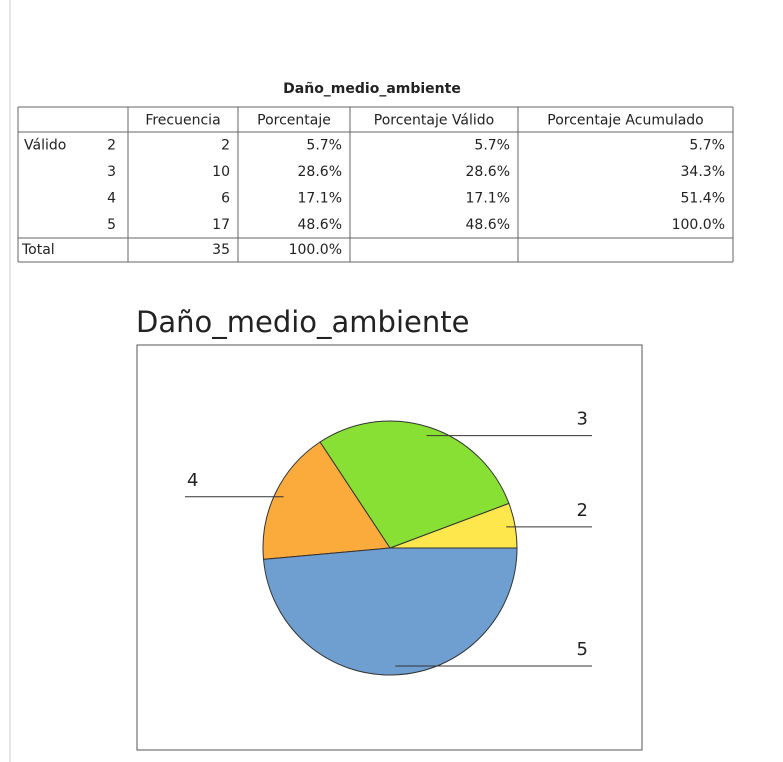 The image size is (783, 762). What do you see at coordinates (225, 198) in the screenshot?
I see `cell: 6` at bounding box center [225, 198].